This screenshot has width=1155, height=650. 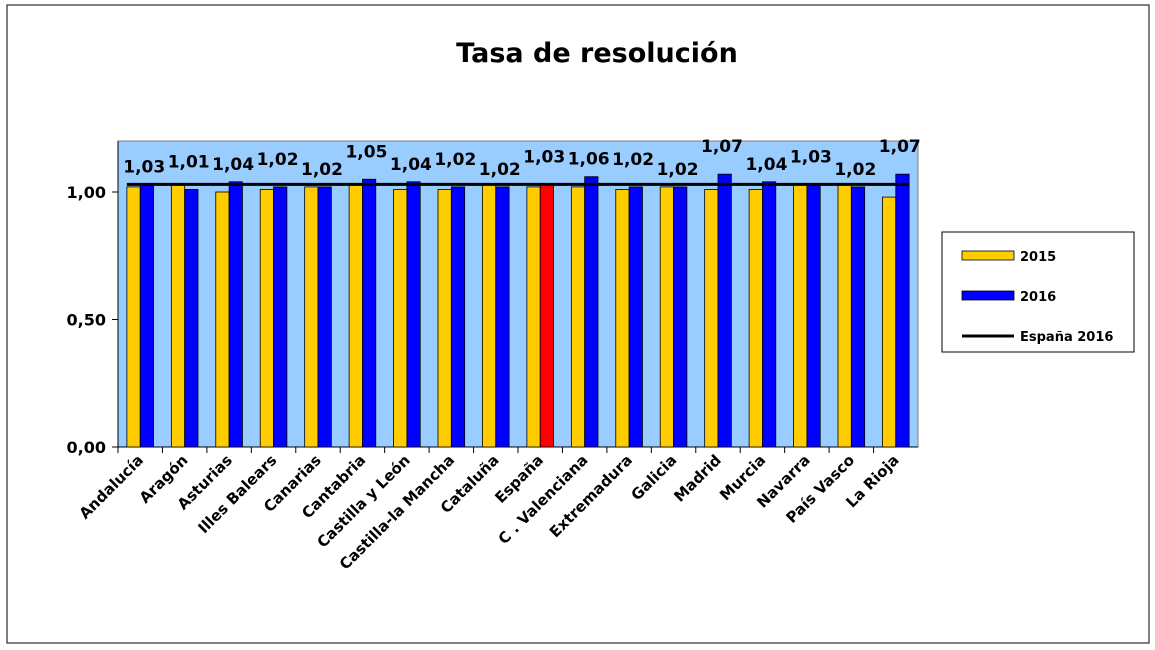 I want to click on data-label: 1,01, so click(x=189, y=162).